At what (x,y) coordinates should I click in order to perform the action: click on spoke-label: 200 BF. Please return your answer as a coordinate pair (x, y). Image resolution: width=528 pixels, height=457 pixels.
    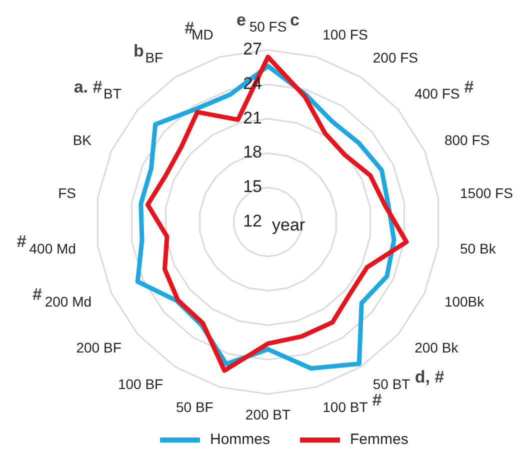
    Looking at the image, I should click on (99, 348).